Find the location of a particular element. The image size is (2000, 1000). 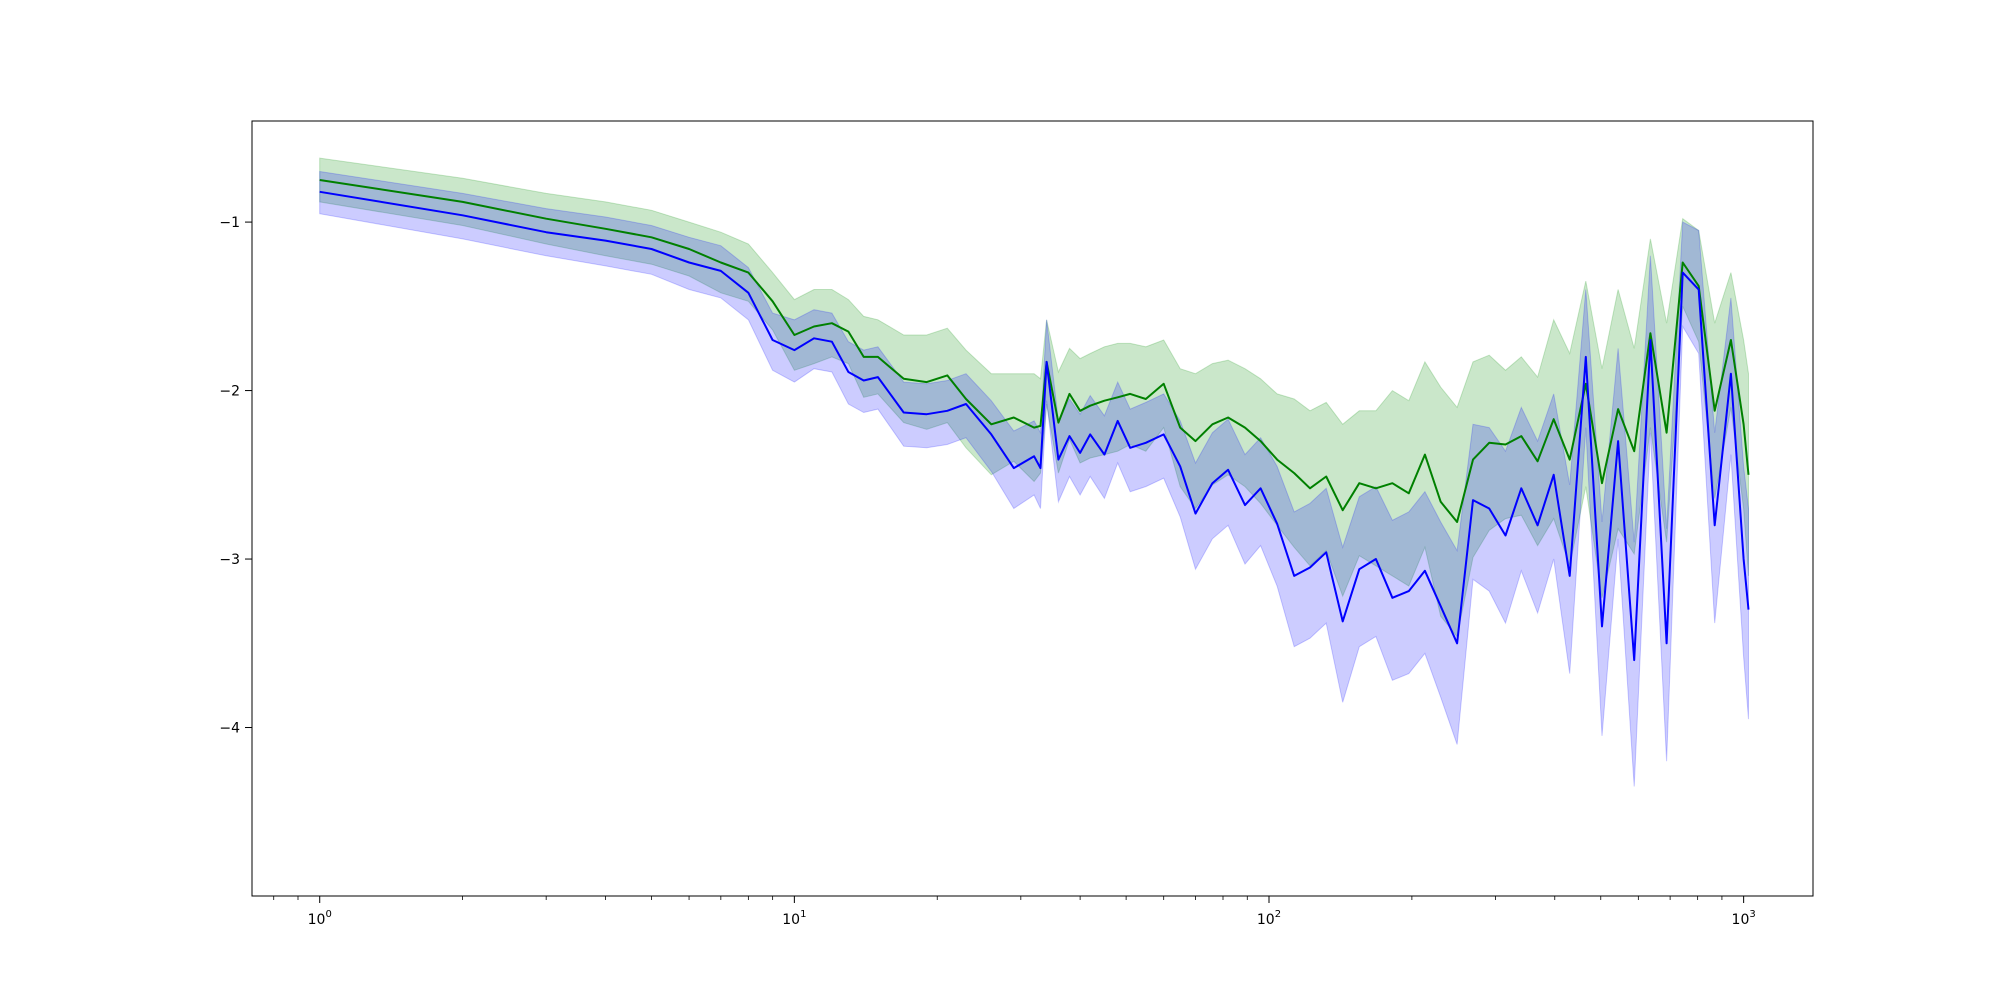

y-tick-label: −2 is located at coordinates (229, 392).